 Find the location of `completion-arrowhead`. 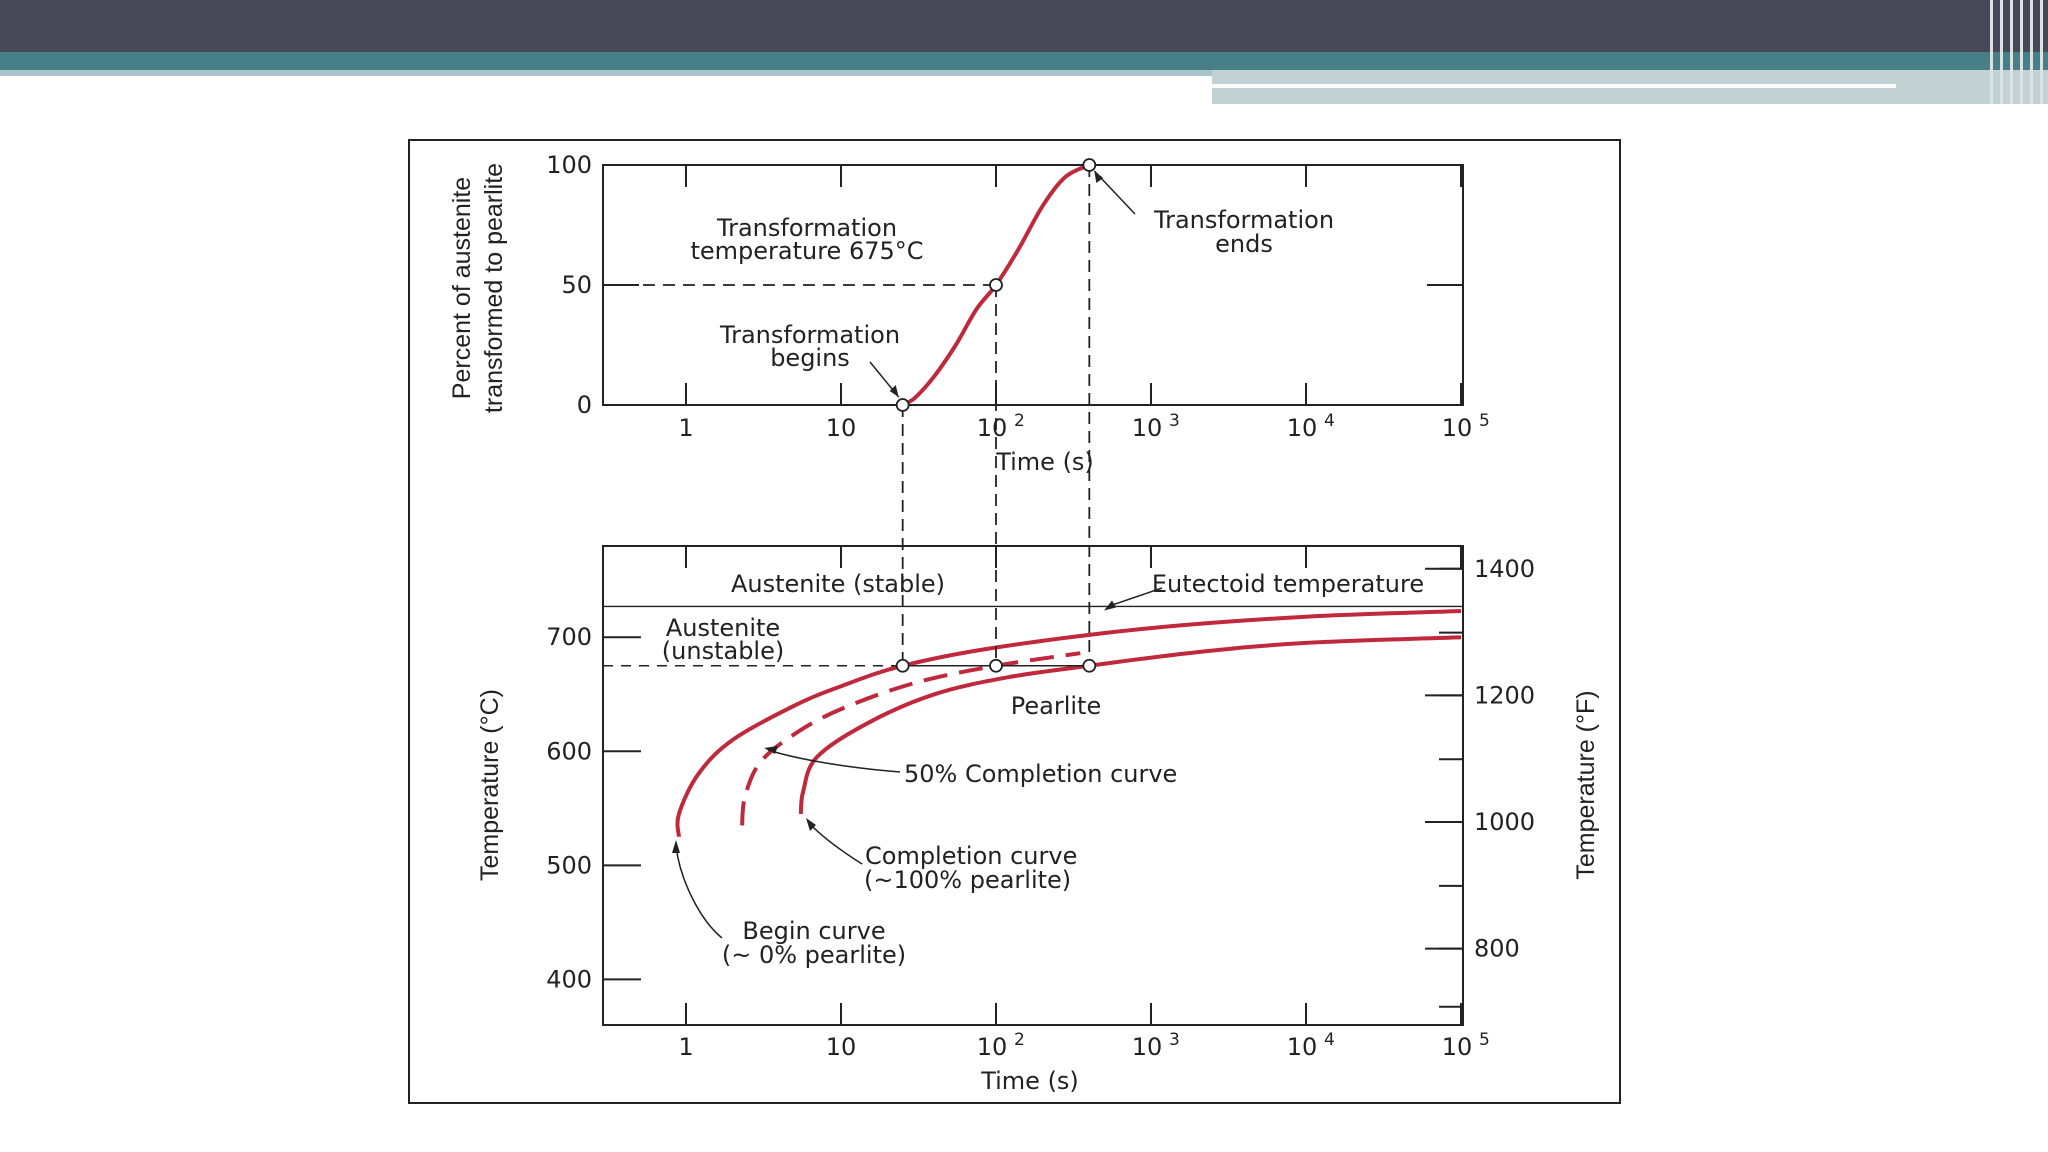

completion-arrowhead is located at coordinates (811, 824).